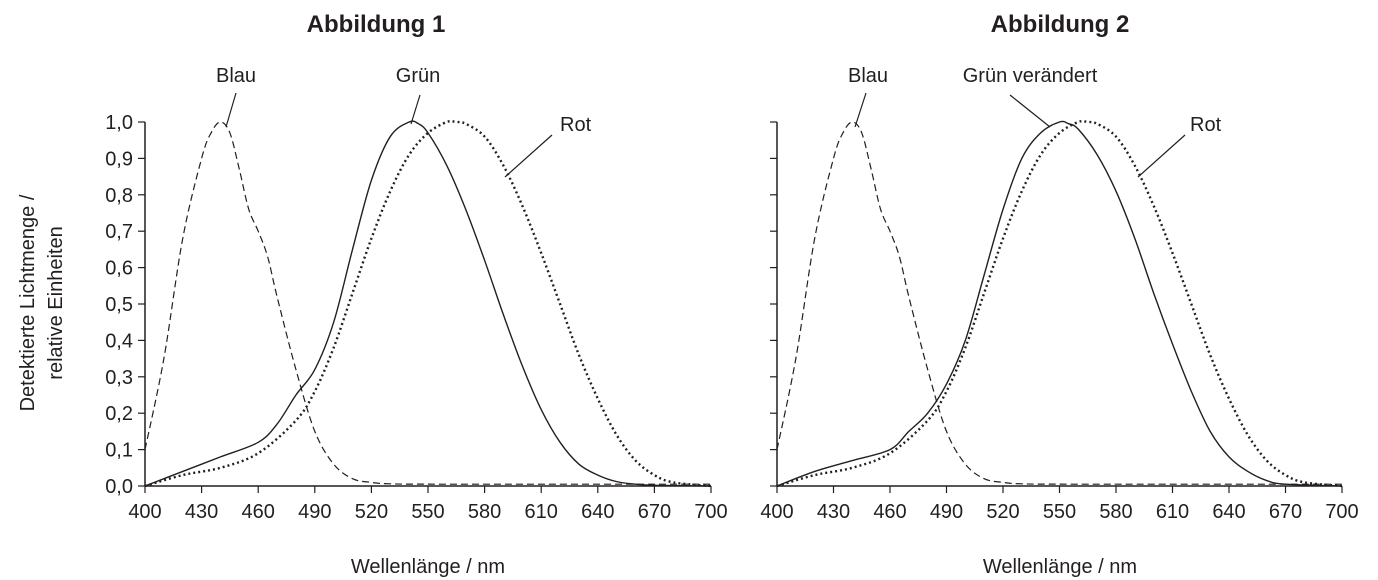 The width and height of the screenshot is (1378, 580). I want to click on y-tick-label: 0,8, so click(119, 196).